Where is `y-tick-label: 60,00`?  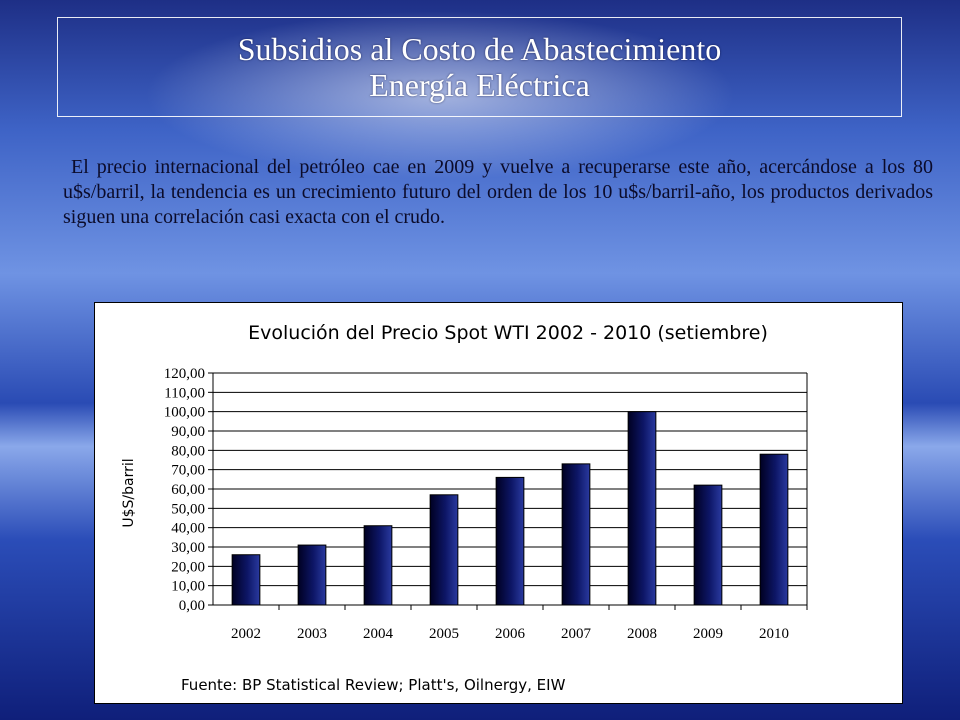 y-tick-label: 60,00 is located at coordinates (188, 490).